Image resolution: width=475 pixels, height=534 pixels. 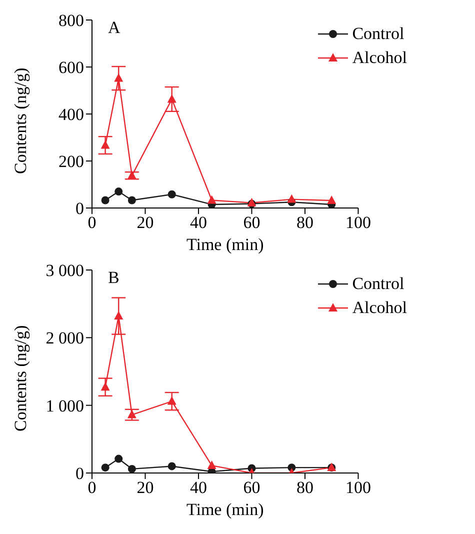 What do you see at coordinates (65, 338) in the screenshot?
I see `y-tick-label: 2 000` at bounding box center [65, 338].